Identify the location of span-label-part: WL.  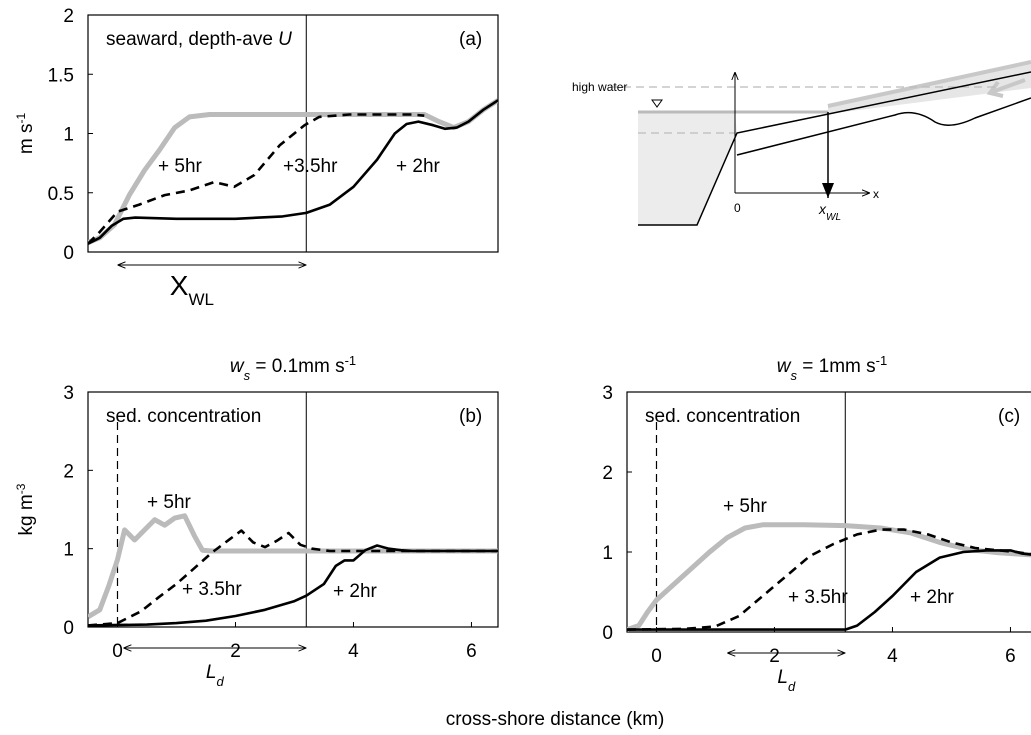
(201, 299).